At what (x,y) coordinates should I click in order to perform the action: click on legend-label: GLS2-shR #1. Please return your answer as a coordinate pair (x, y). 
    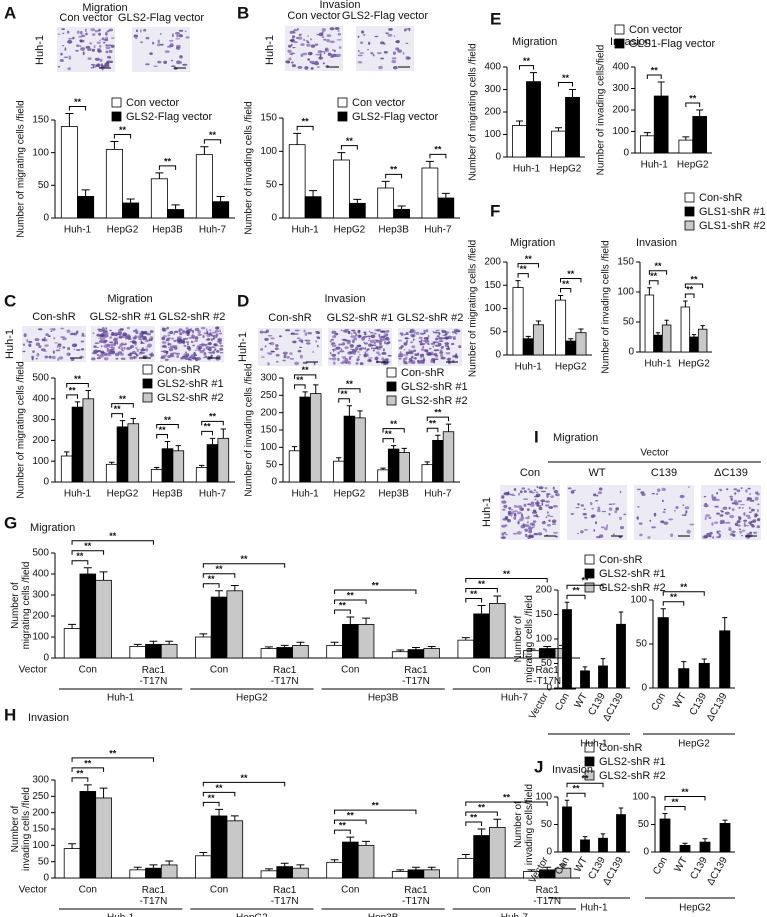
    Looking at the image, I should click on (632, 574).